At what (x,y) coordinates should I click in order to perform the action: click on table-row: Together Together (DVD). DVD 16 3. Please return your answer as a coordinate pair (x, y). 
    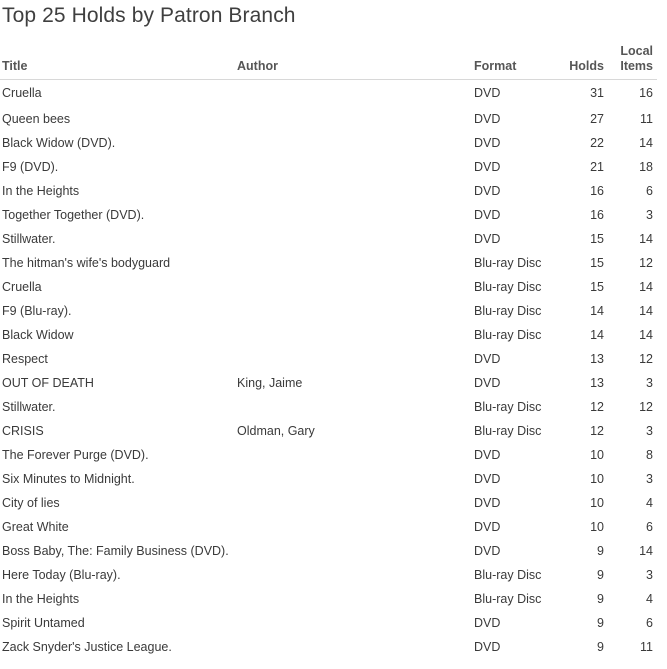
    Looking at the image, I should click on (328, 215).